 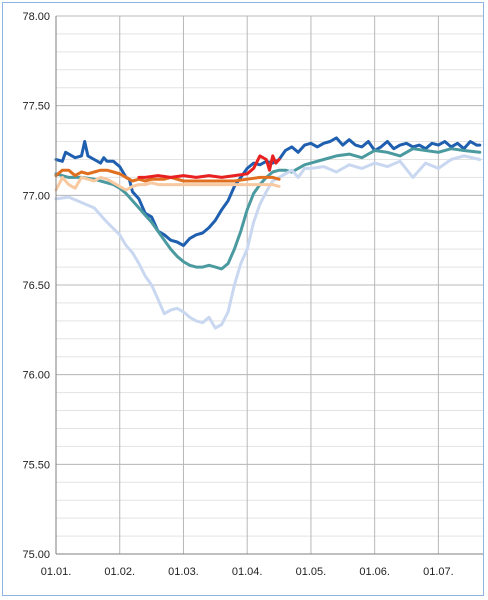 What do you see at coordinates (36, 17) in the screenshot?
I see `y-tick-label: 78.00` at bounding box center [36, 17].